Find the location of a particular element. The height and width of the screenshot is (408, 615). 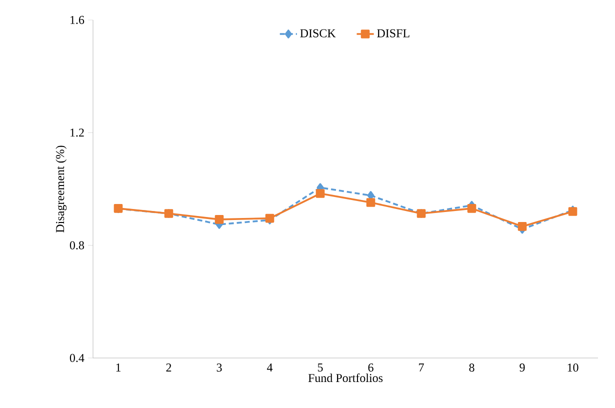

x-tick-label: 4 is located at coordinates (269, 368).